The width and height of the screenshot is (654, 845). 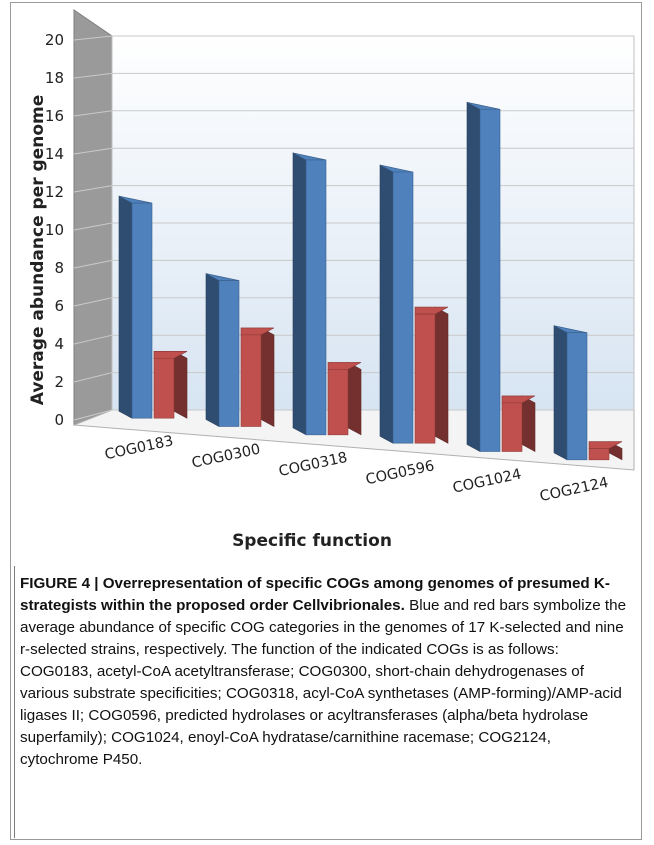 What do you see at coordinates (59, 268) in the screenshot?
I see `y-tick-label: 8` at bounding box center [59, 268].